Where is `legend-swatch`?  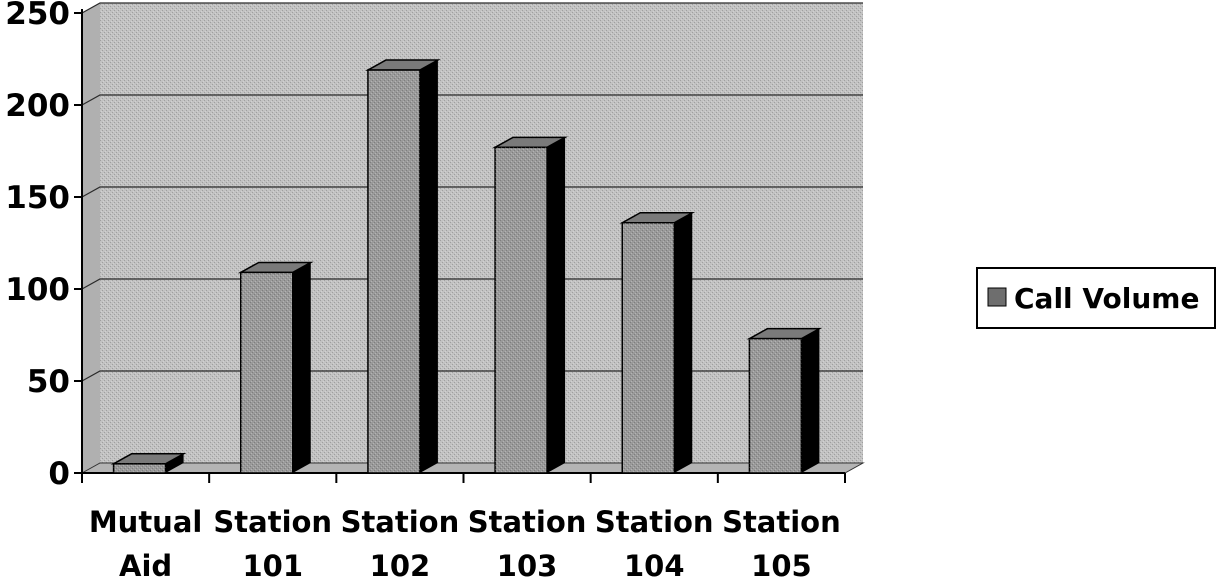 legend-swatch is located at coordinates (997, 297).